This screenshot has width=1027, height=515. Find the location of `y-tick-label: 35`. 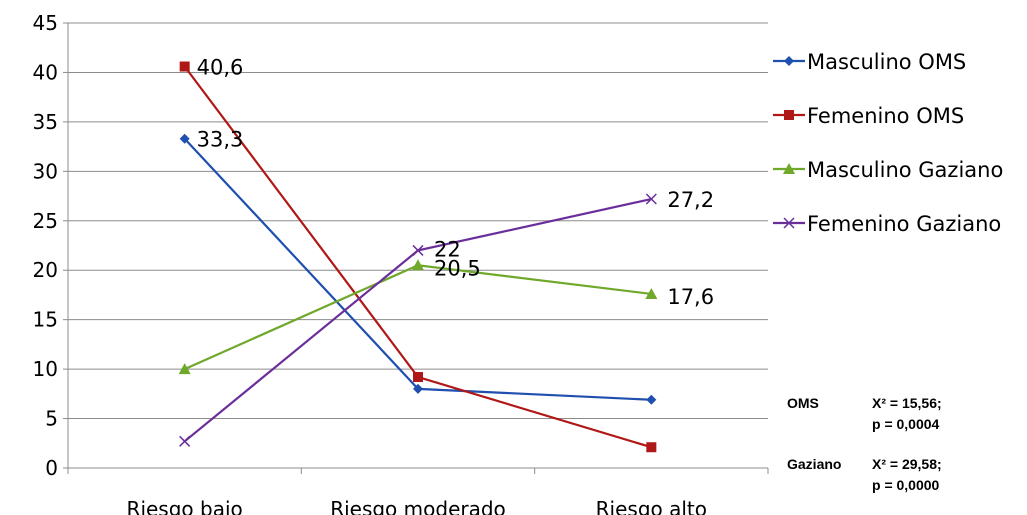

y-tick-label: 35 is located at coordinates (45, 122).